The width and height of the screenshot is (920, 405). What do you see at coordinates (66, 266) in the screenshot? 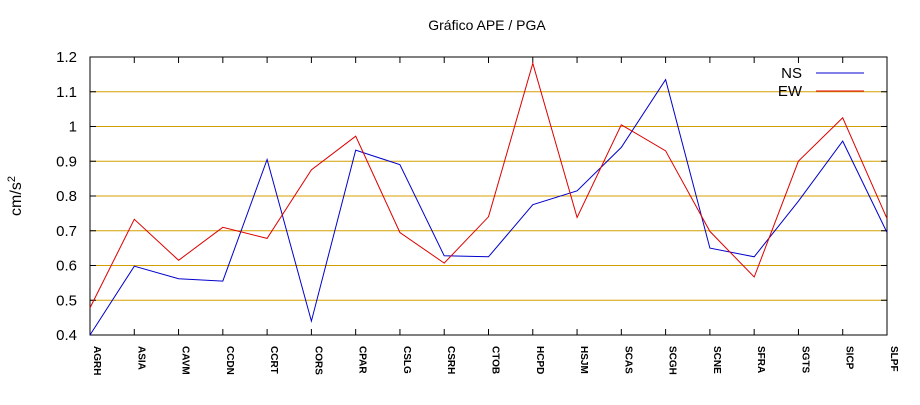
I see `y-tick-label: 0.6` at bounding box center [66, 266].